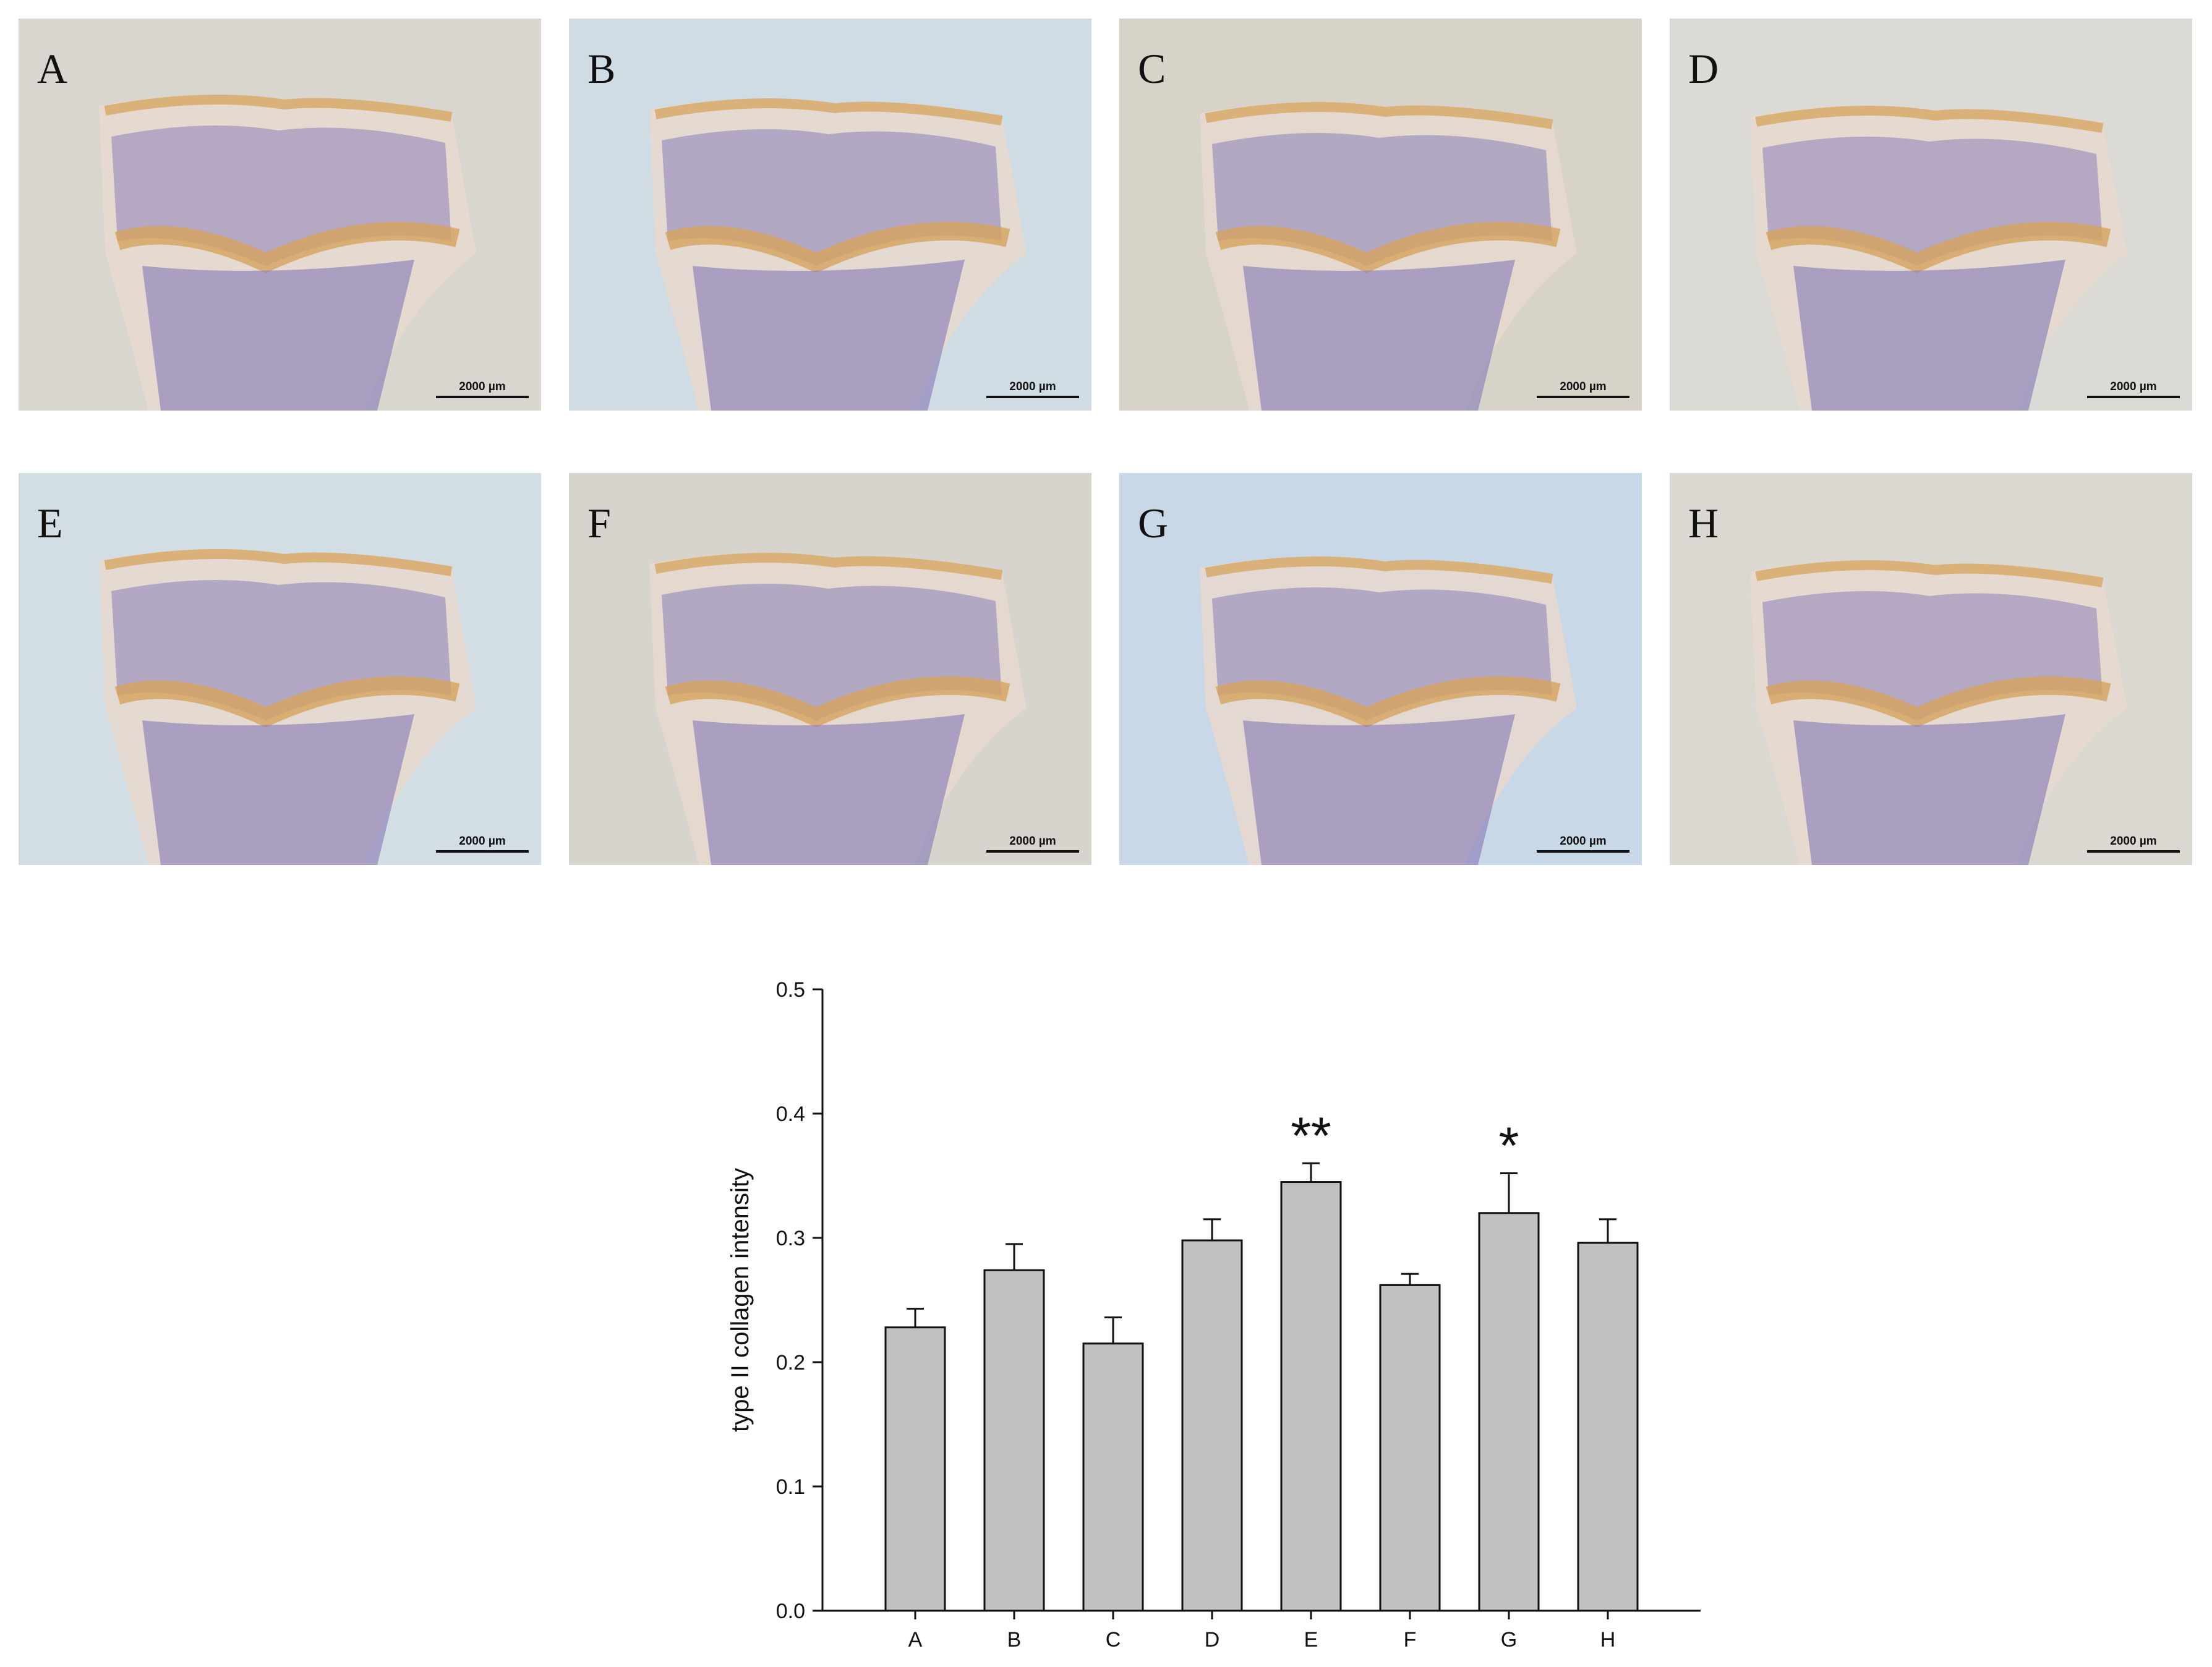 This screenshot has height=1667, width=2212. I want to click on panel-letter: F, so click(599, 523).